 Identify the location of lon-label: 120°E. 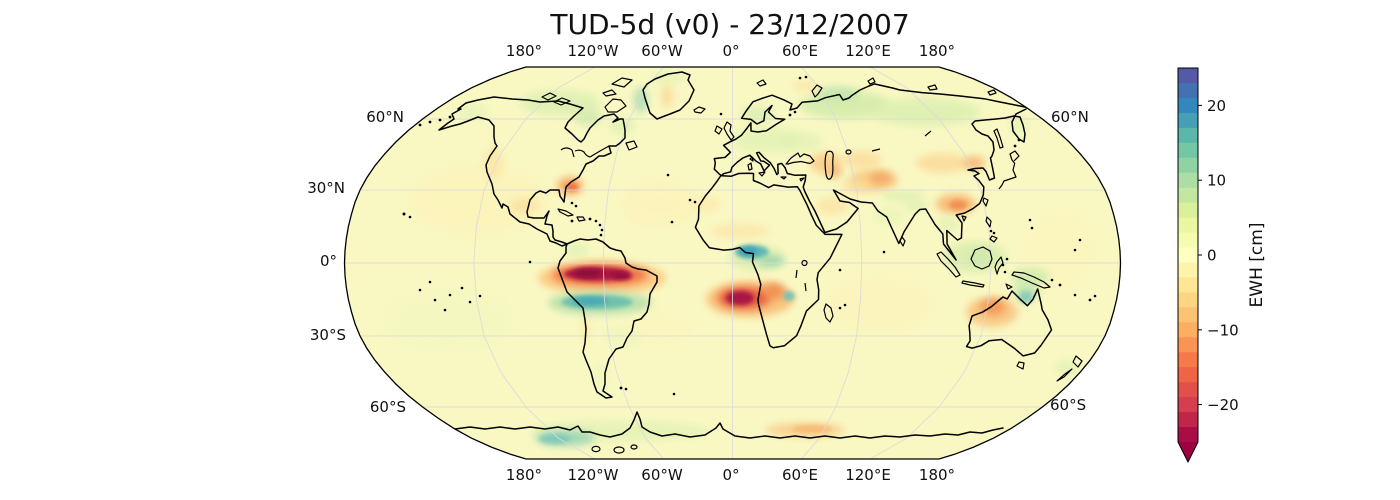
(868, 51).